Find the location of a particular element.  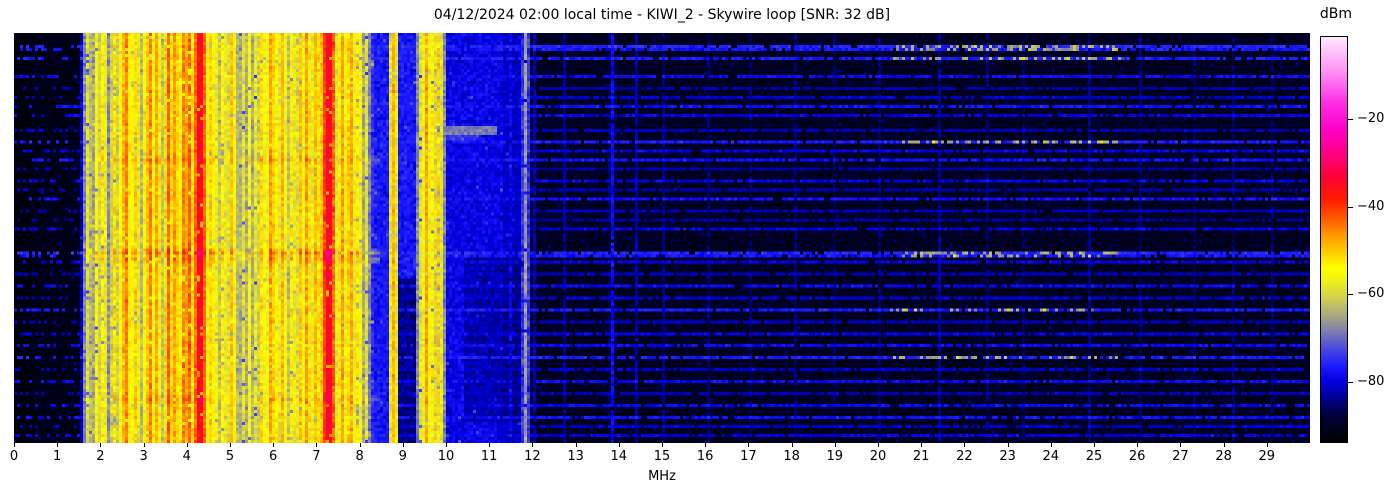

x-tick-label: 18 is located at coordinates (791, 456).